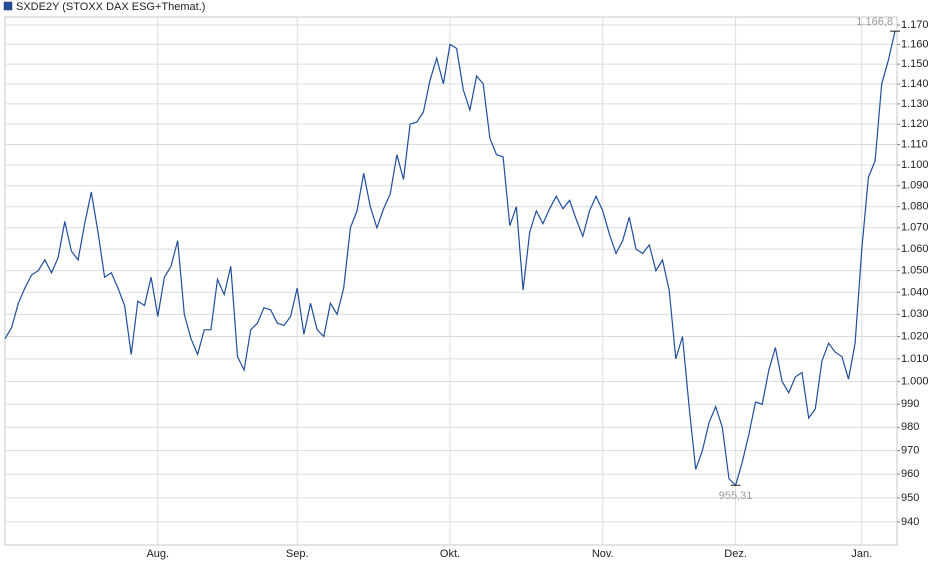 The height and width of the screenshot is (579, 940). Describe the element at coordinates (915, 104) in the screenshot. I see `y-tick-label: 1.130` at that location.